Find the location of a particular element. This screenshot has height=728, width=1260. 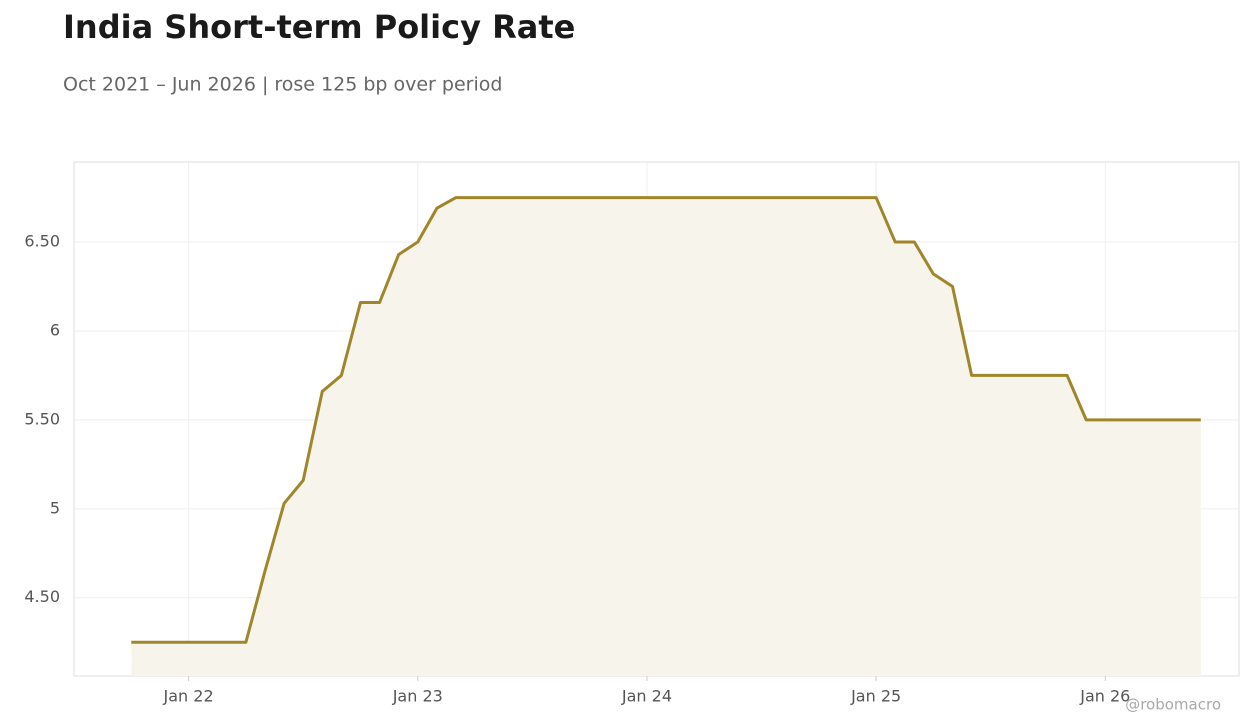

x-tick-label: Jan 23 is located at coordinates (417, 696).